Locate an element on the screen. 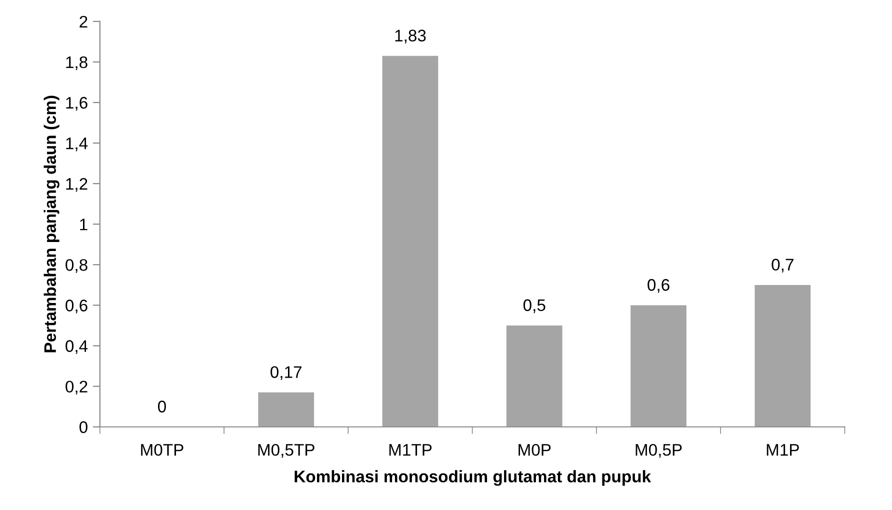 Image resolution: width=892 pixels, height=510 pixels. data-label: 0,17 is located at coordinates (286, 373).